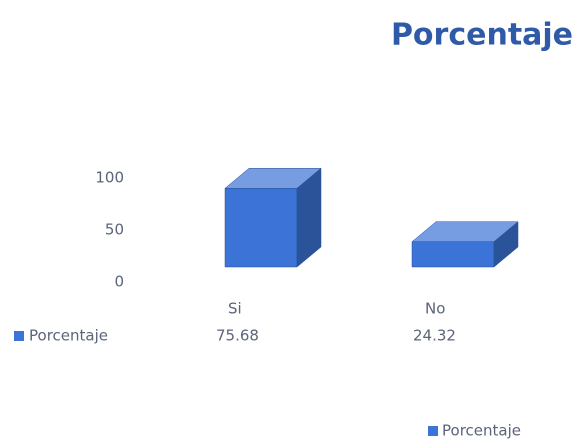 The width and height of the screenshot is (581, 440). Describe the element at coordinates (482, 35) in the screenshot. I see `chart-title: Porcentaje` at that location.